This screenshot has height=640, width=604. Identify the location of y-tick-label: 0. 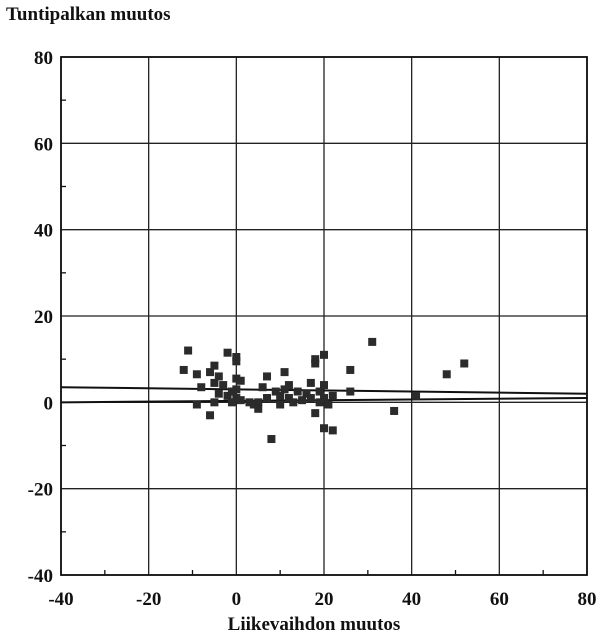
(49, 403).